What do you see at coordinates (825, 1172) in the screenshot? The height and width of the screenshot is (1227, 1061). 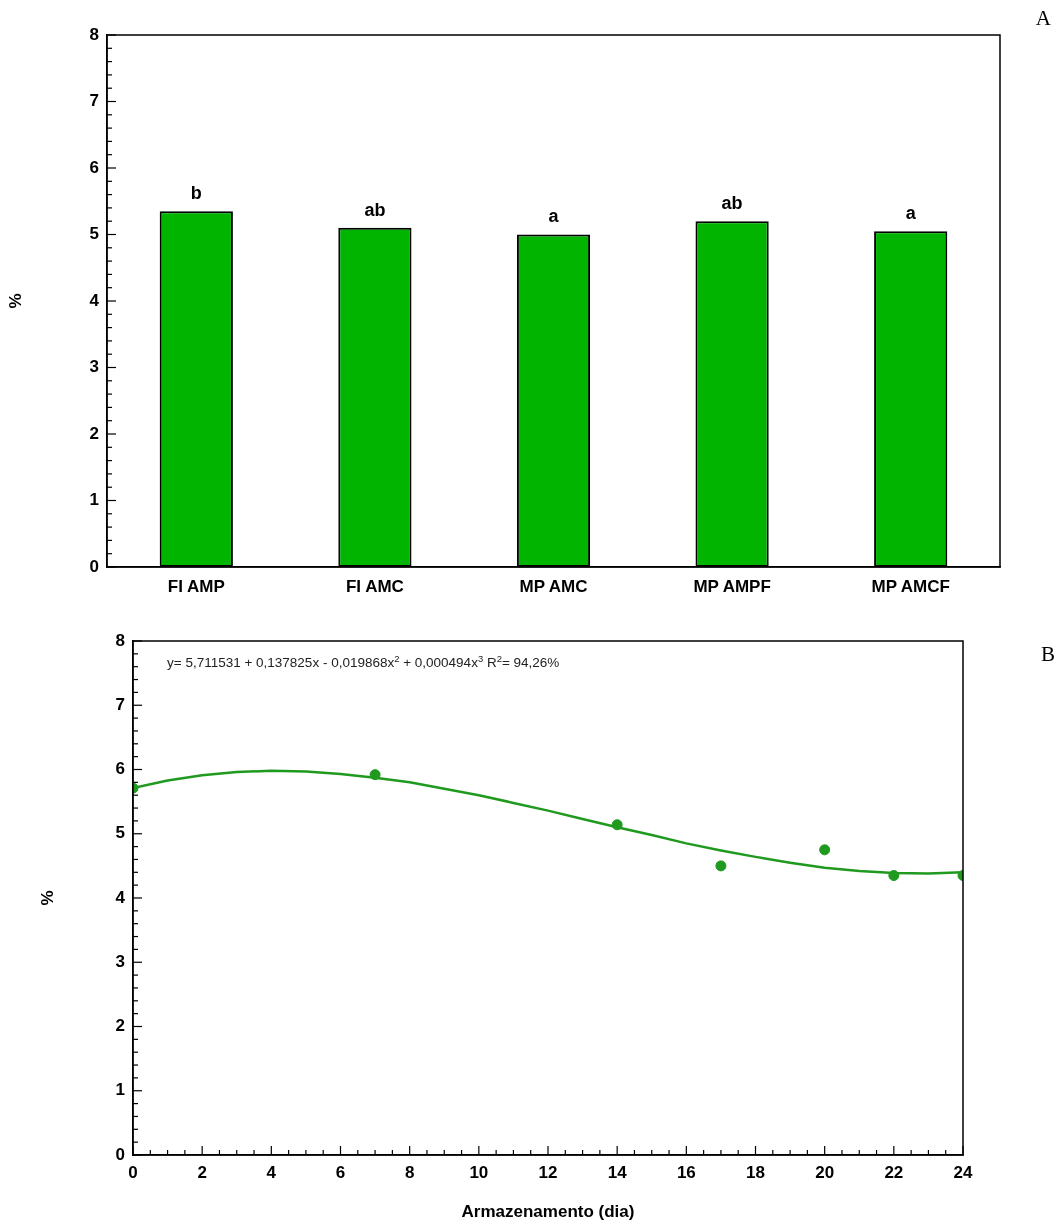 I see `x-tick-label: 20` at bounding box center [825, 1172].